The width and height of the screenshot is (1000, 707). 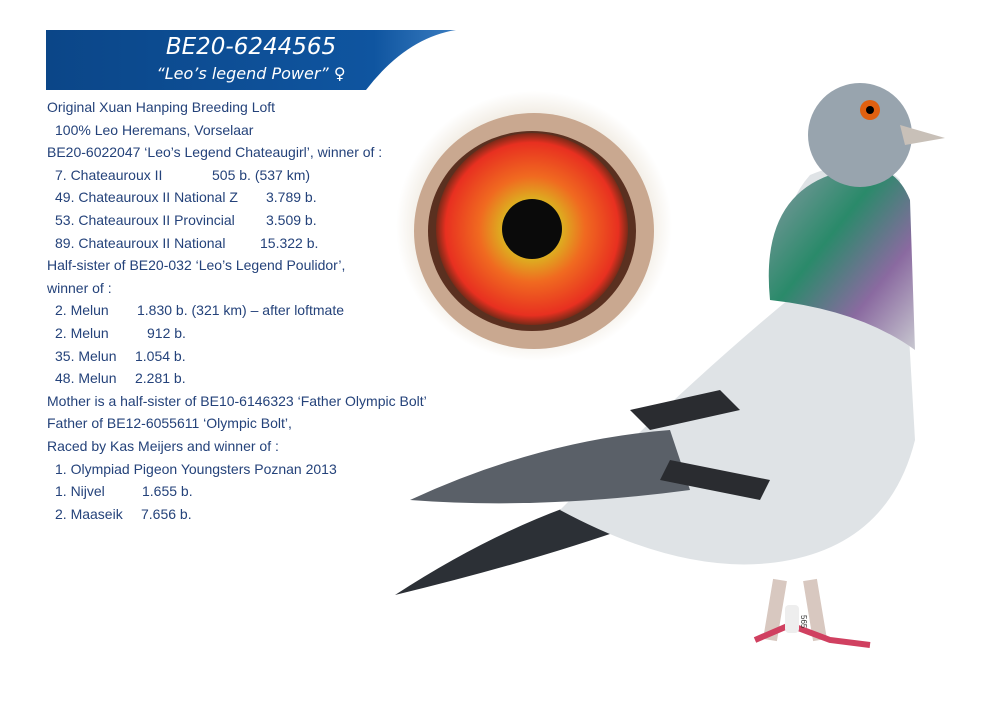 I want to click on info-line-text: Original Xuan Hanping Breeding Loft, so click(x=161, y=107).